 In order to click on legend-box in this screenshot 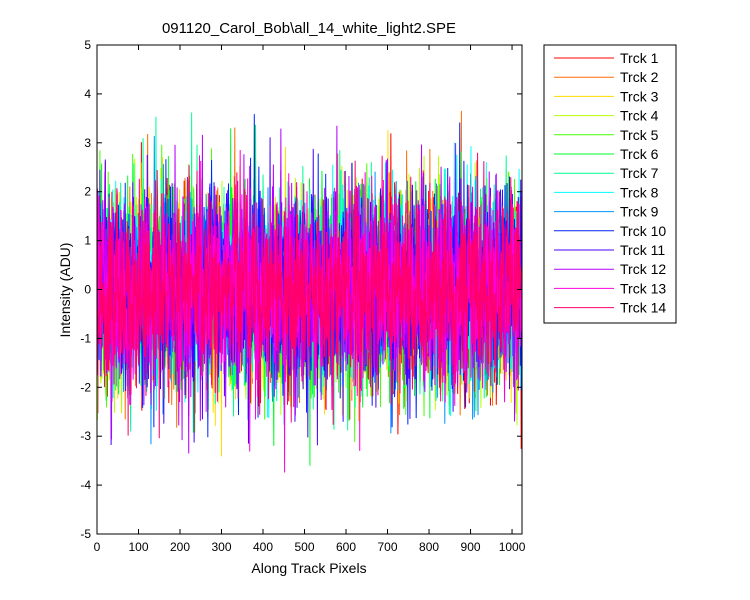, I will do `click(610, 184)`.